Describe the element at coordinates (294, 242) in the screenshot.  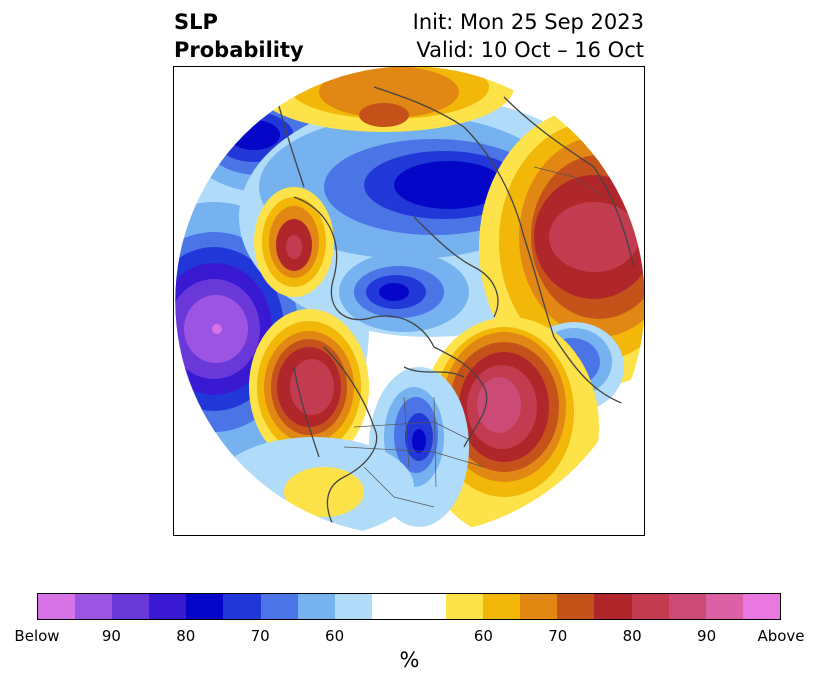
I see `alaska-above-center` at that location.